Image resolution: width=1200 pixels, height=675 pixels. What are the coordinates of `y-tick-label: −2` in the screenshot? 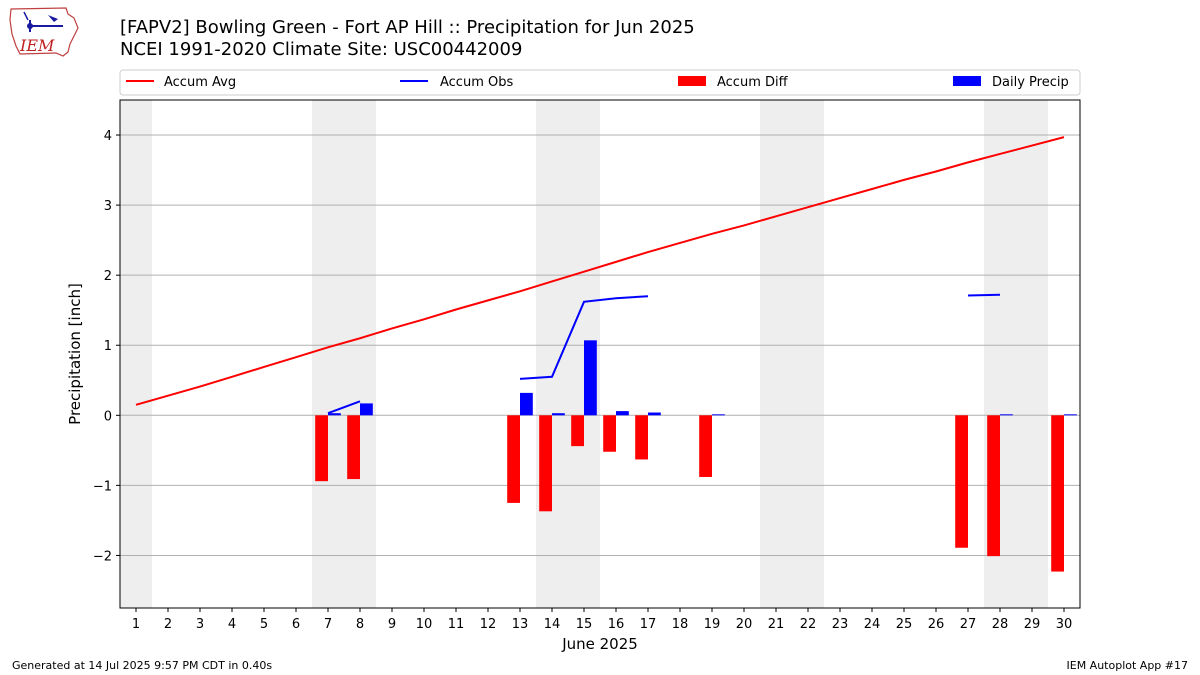 It's located at (102, 556).